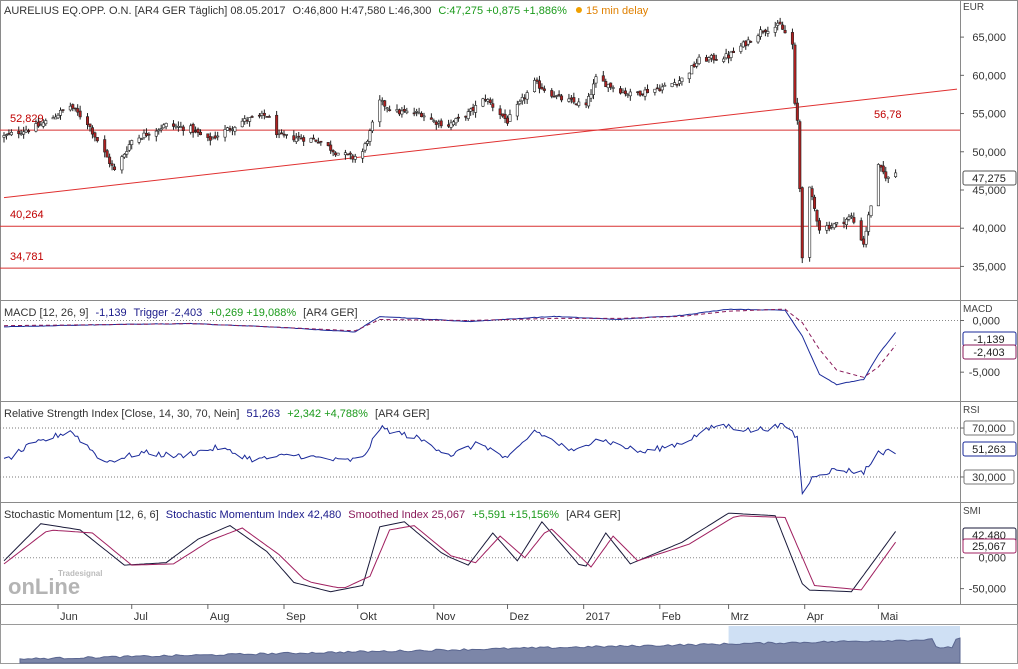  I want to click on rsi-badges: 51,263, so click(989, 449).